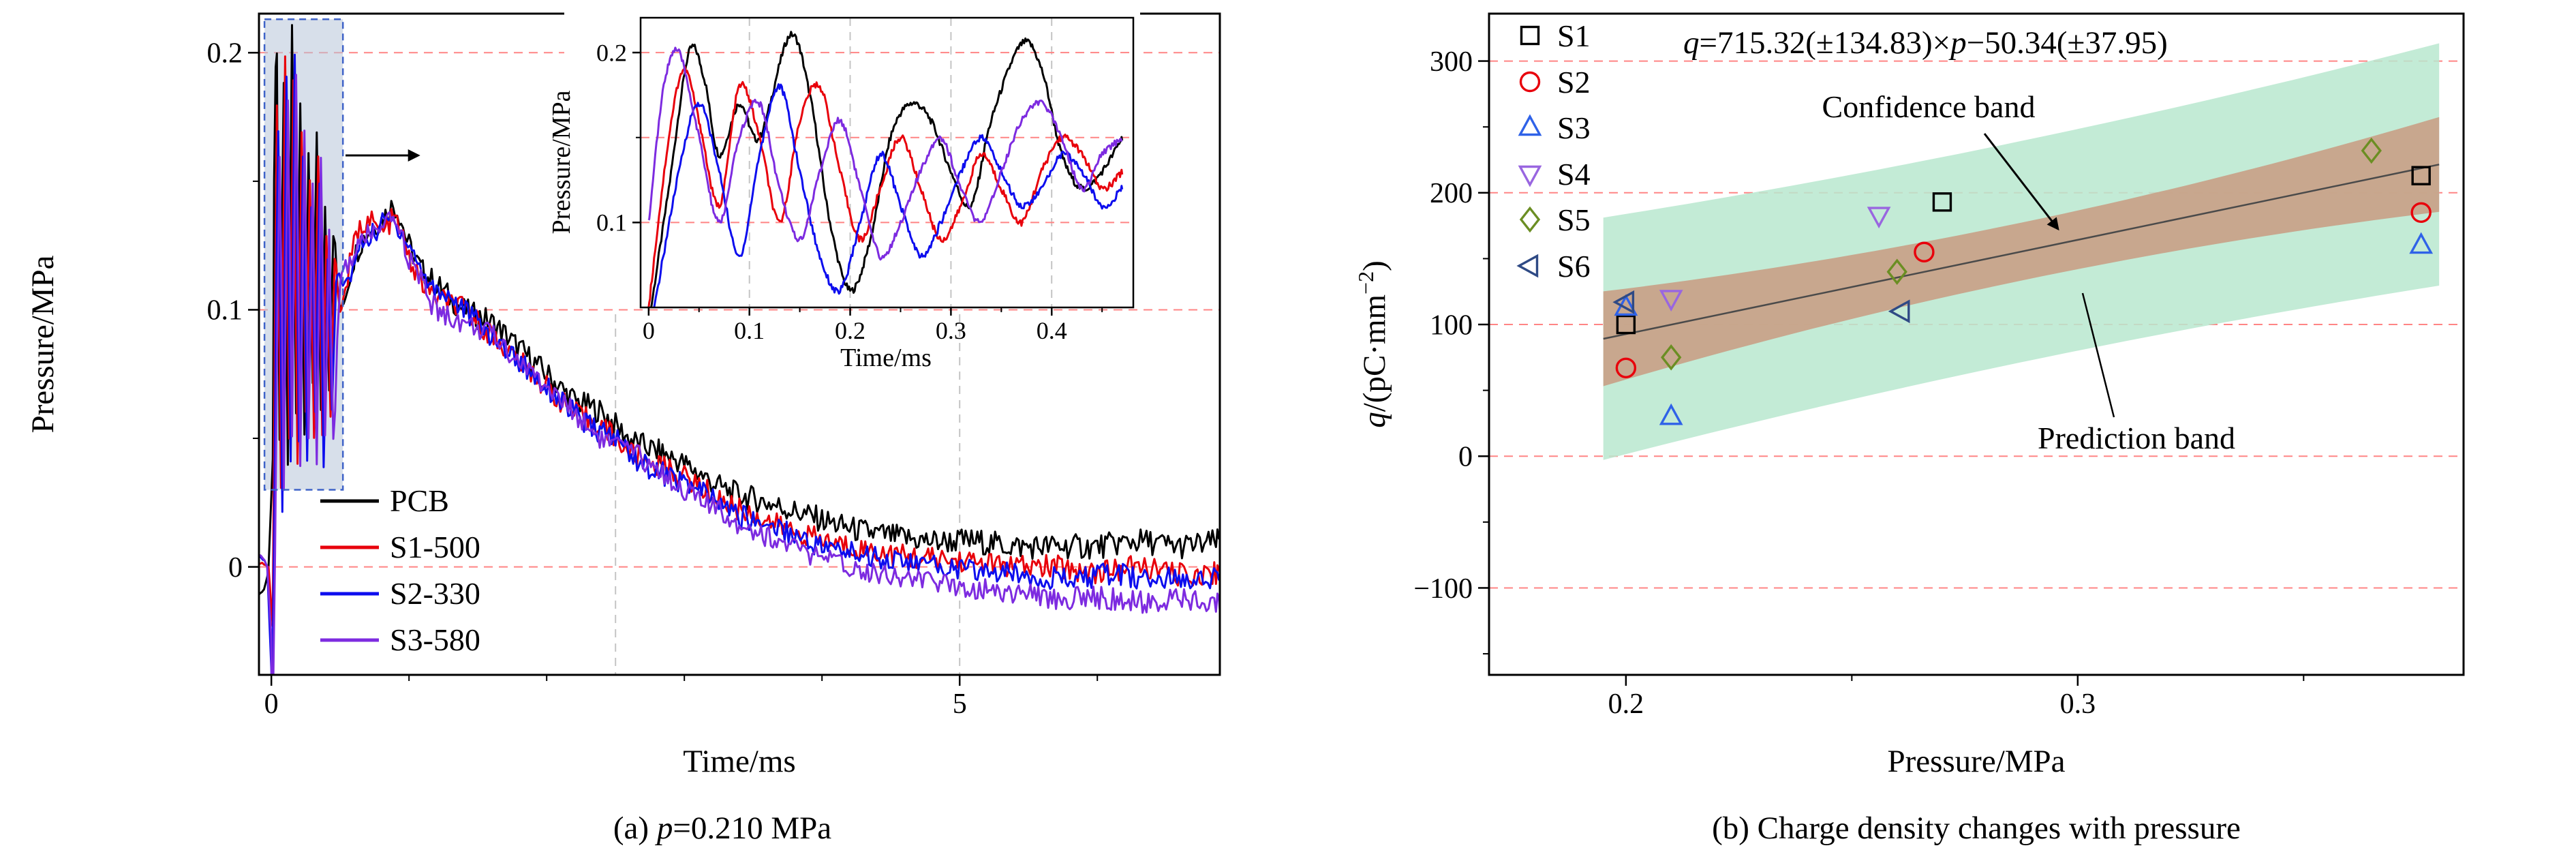 The image size is (2576, 863). I want to click on panel-b-caption: (b) Charge density changes with pressure, so click(1976, 829).